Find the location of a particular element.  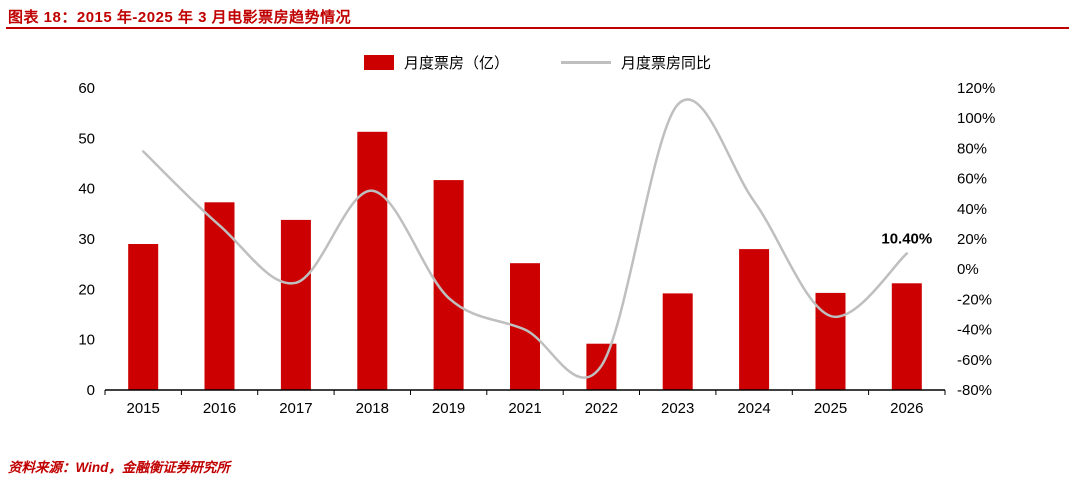

bar-2018 is located at coordinates (372, 261).